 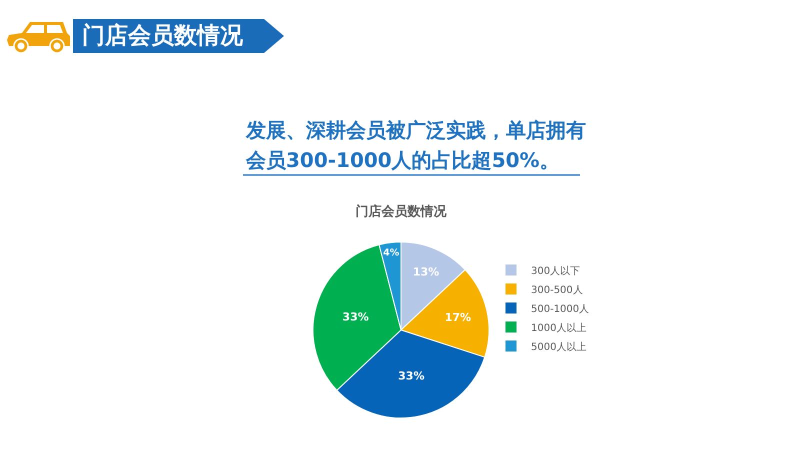 I want to click on chart-title: 门店会员数情况, so click(x=402, y=212).